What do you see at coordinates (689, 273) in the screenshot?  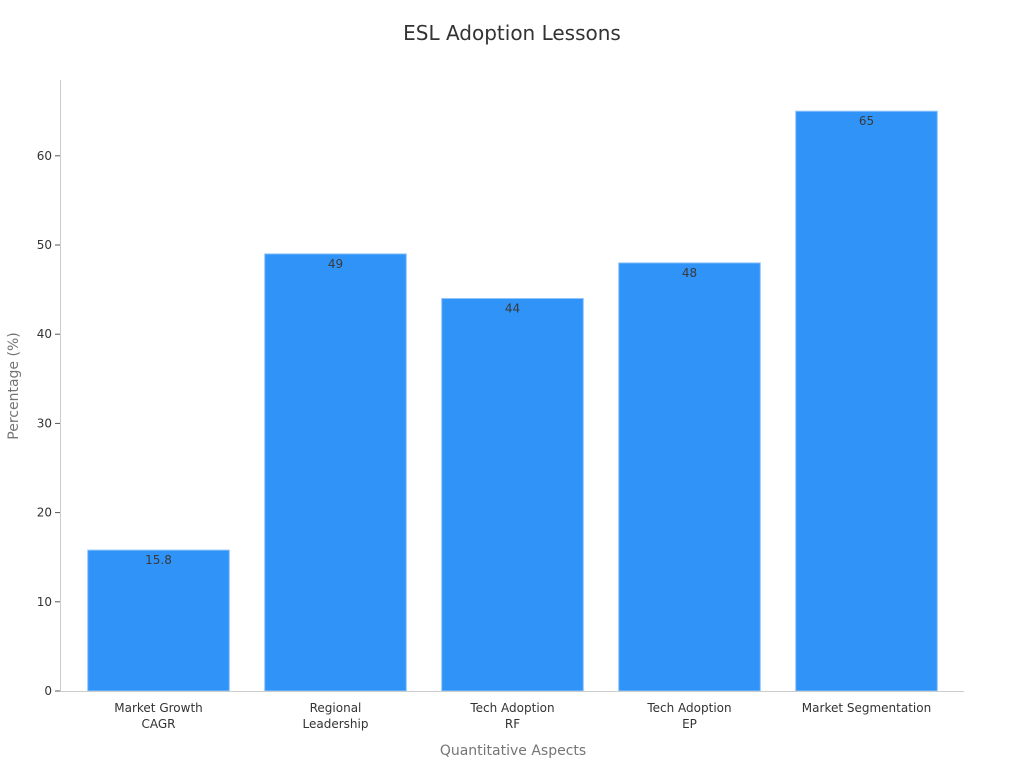 I see `bar-value-label: 48` at bounding box center [689, 273].